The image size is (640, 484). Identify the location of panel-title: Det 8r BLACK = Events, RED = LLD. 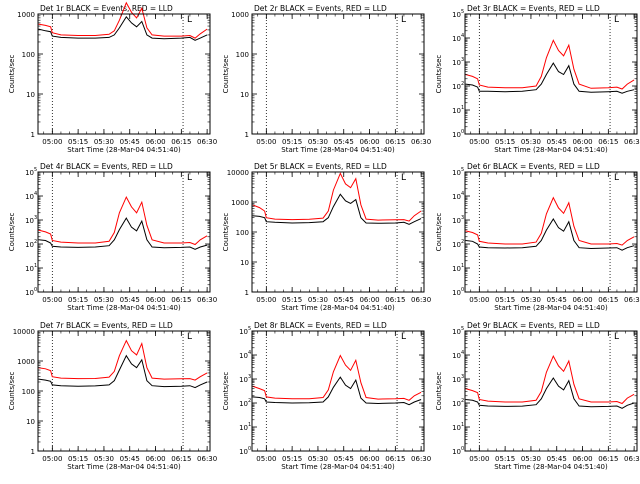
(320, 325).